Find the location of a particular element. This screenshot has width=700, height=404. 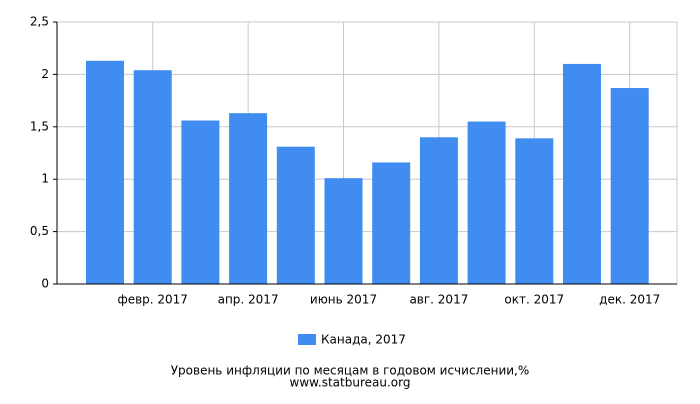

x-tick-label: авг. 2017 is located at coordinates (438, 300).